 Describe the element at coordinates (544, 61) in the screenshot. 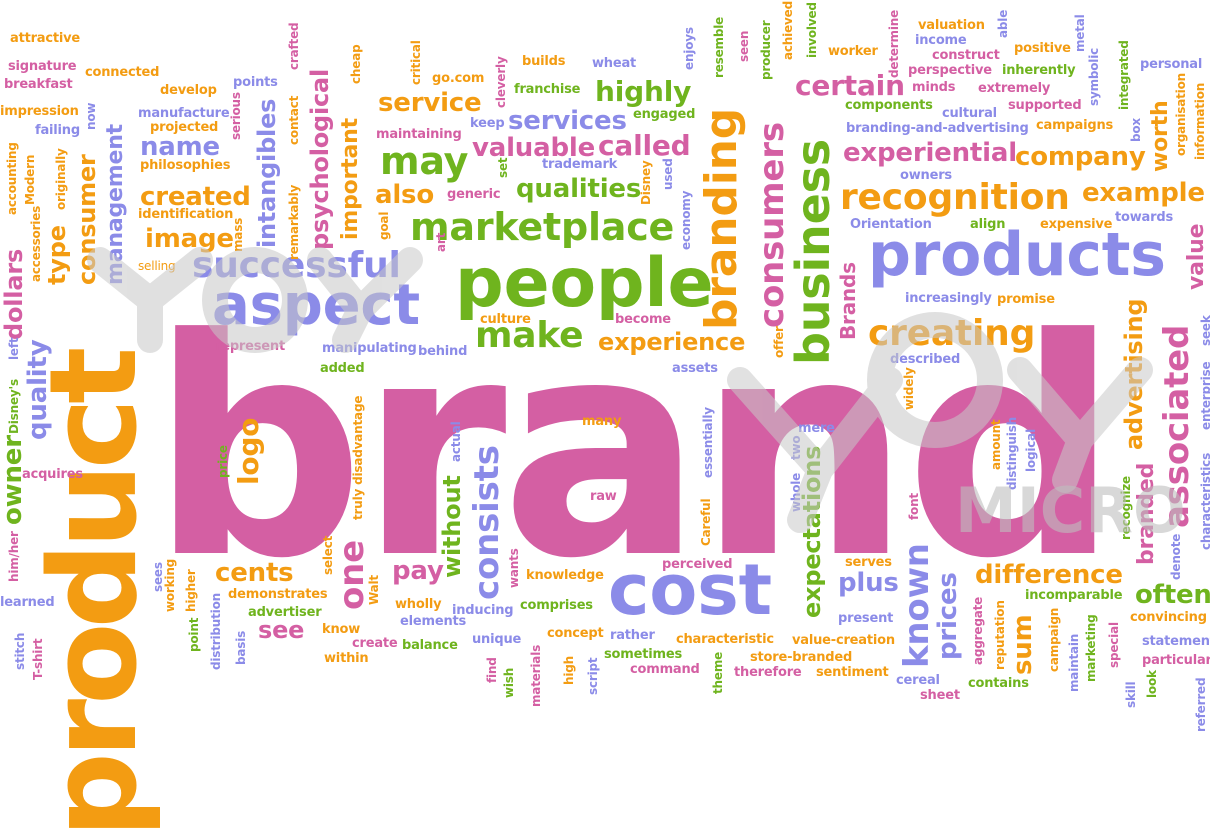

I see `word-73: builds` at that location.